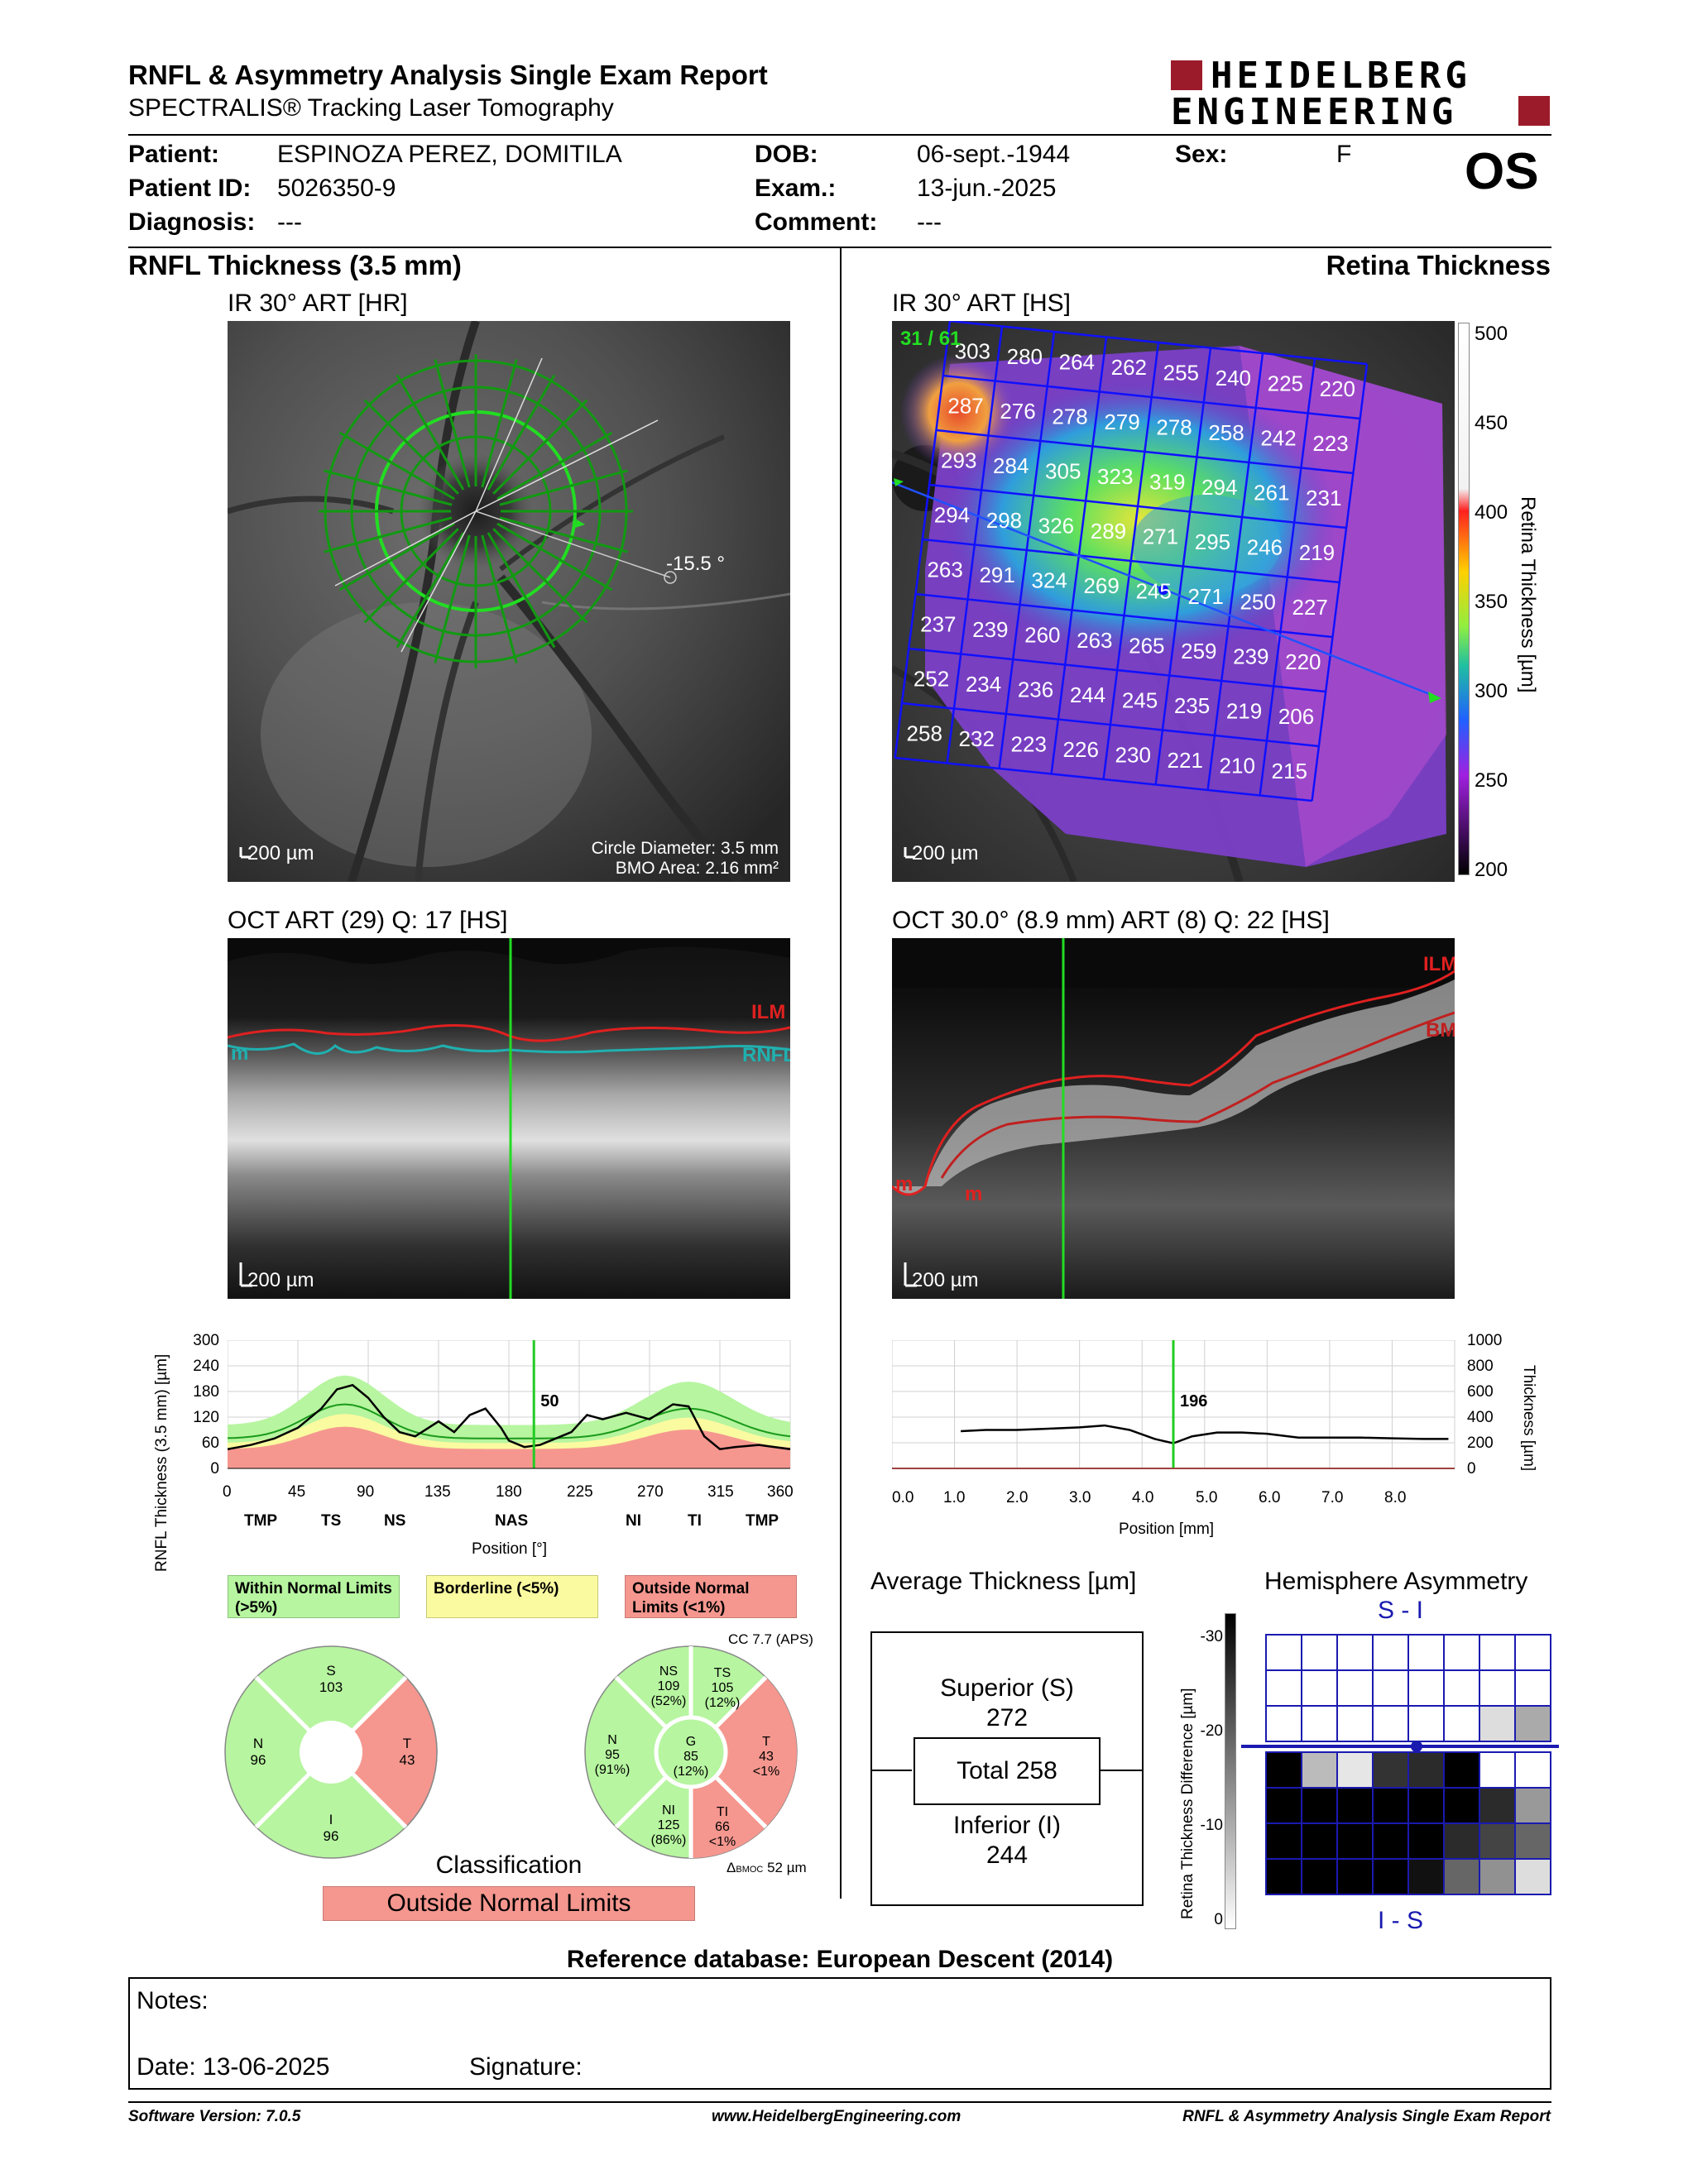  Describe the element at coordinates (314, 1596) in the screenshot. I see `legend-within: Within Normal Limits (>5%)` at that location.